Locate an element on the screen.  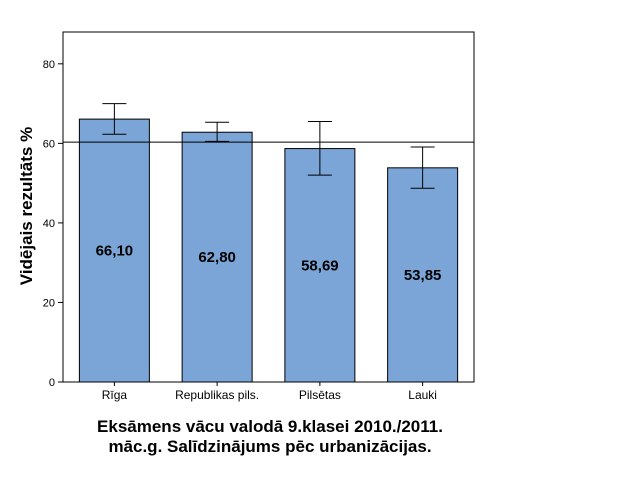
value-label-1: 62,80 is located at coordinates (217, 257).